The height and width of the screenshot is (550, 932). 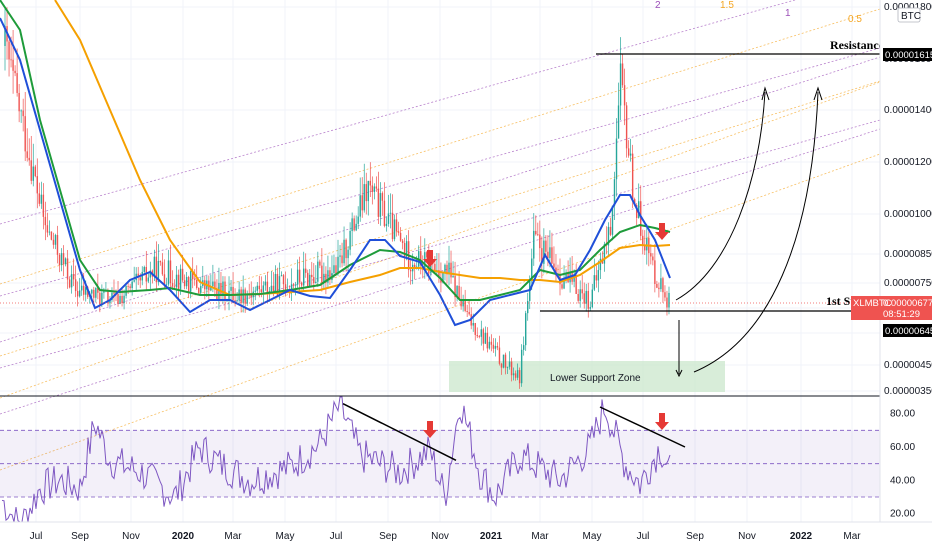 What do you see at coordinates (908, 331) in the screenshot?
I see `support-price-value: 0.00000645` at bounding box center [908, 331].